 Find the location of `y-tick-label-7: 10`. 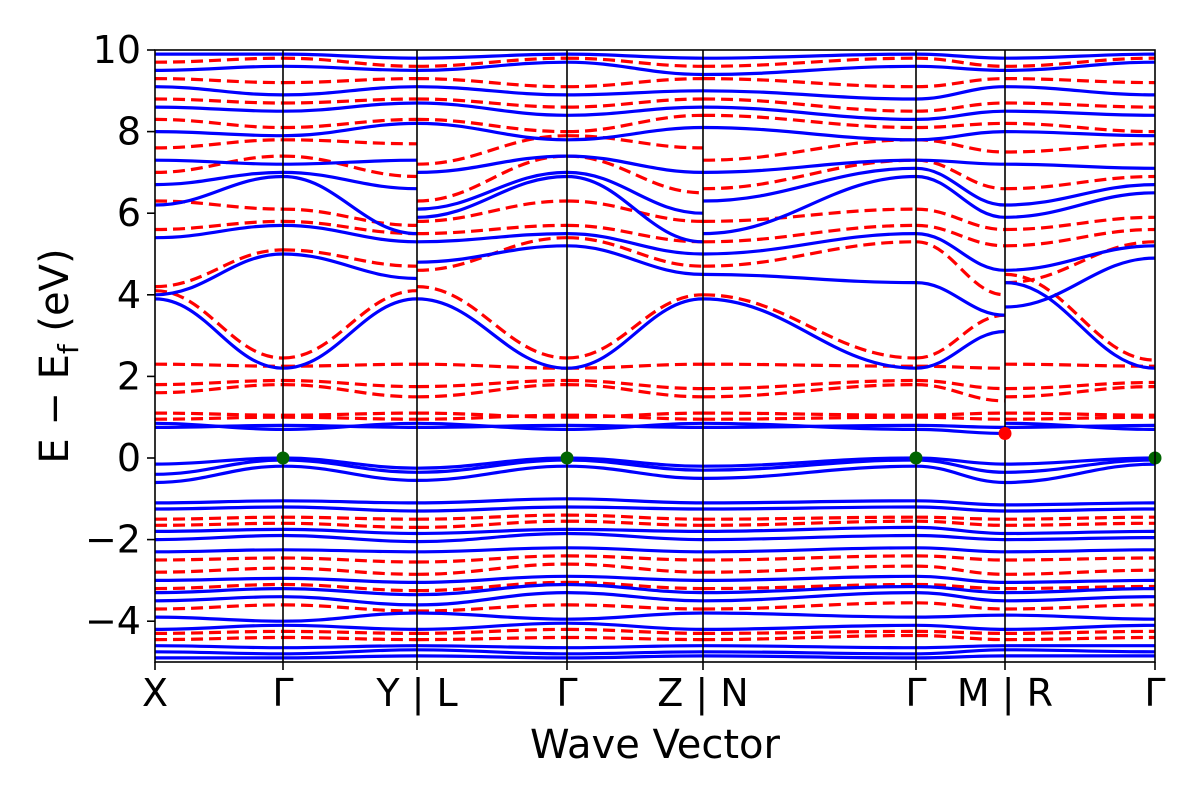

y-tick-label-7: 10 is located at coordinates (117, 50).